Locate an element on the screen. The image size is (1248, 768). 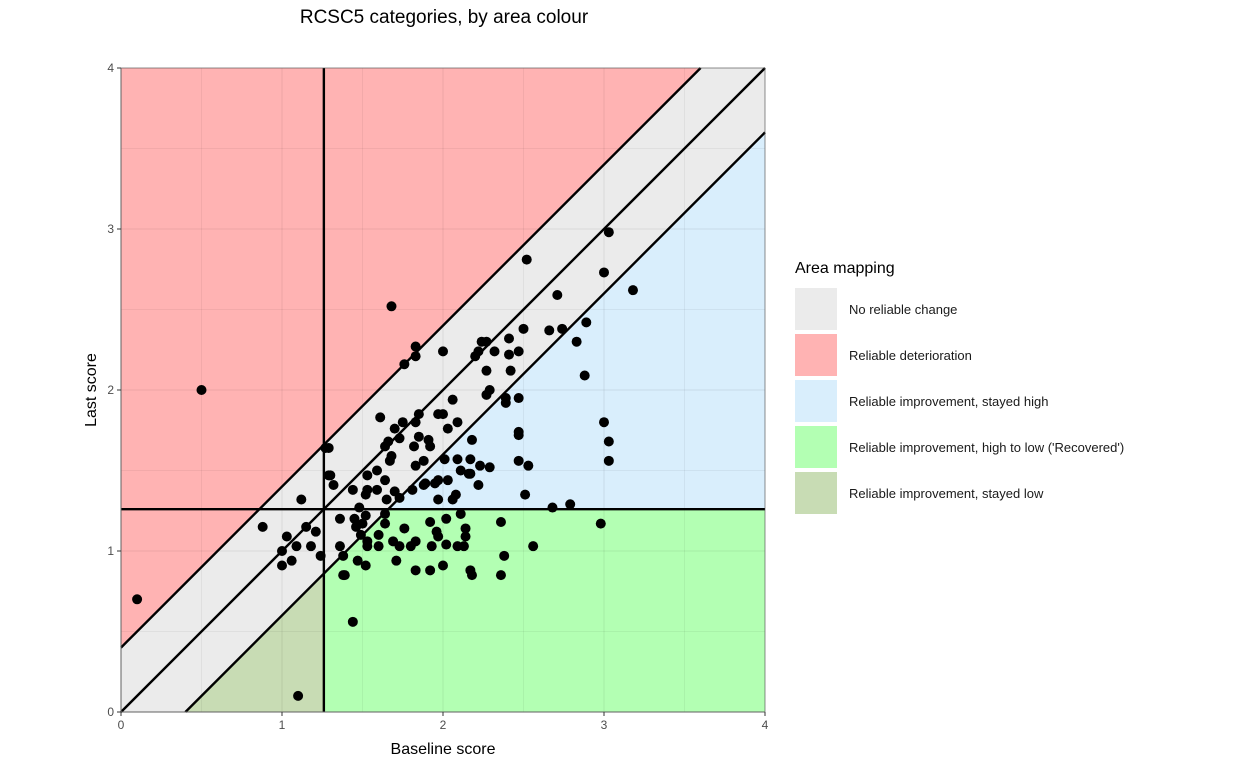
x-tick-label: 2 is located at coordinates (443, 725).